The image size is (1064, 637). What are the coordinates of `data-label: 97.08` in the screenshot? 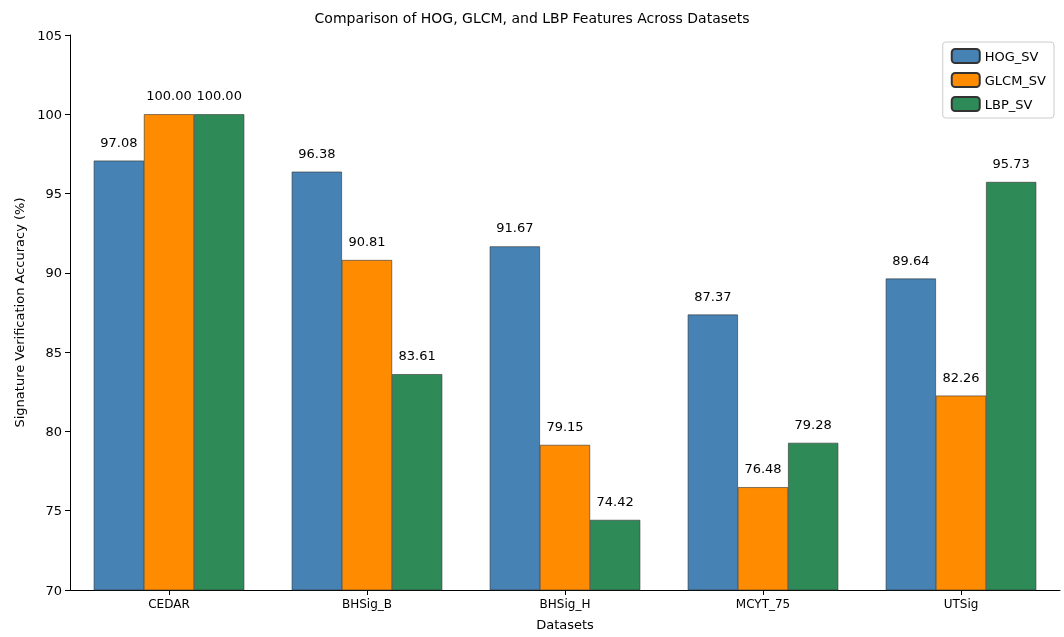 It's located at (119, 142).